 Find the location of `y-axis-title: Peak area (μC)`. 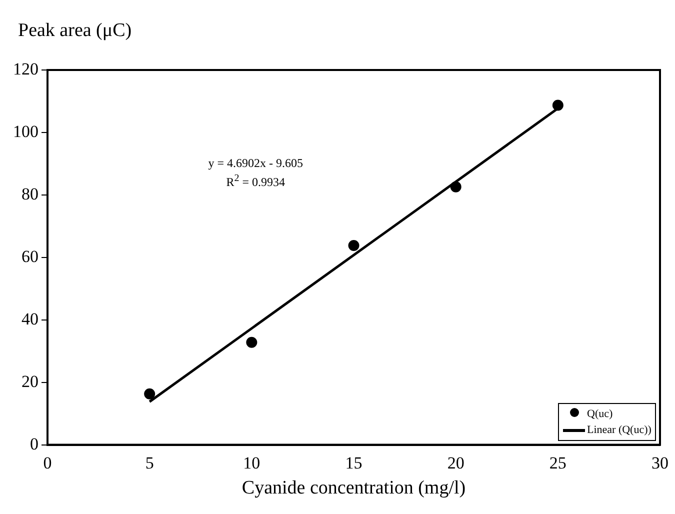

y-axis-title: Peak area (μC) is located at coordinates (75, 31).